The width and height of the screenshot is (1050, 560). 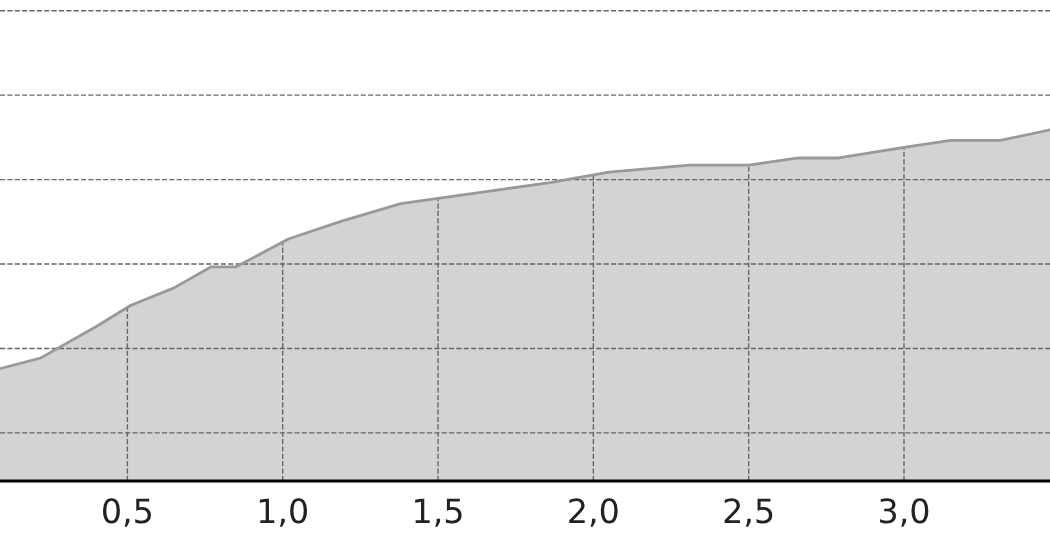 What do you see at coordinates (904, 512) in the screenshot?
I see `x-tick-label: 3,0` at bounding box center [904, 512].